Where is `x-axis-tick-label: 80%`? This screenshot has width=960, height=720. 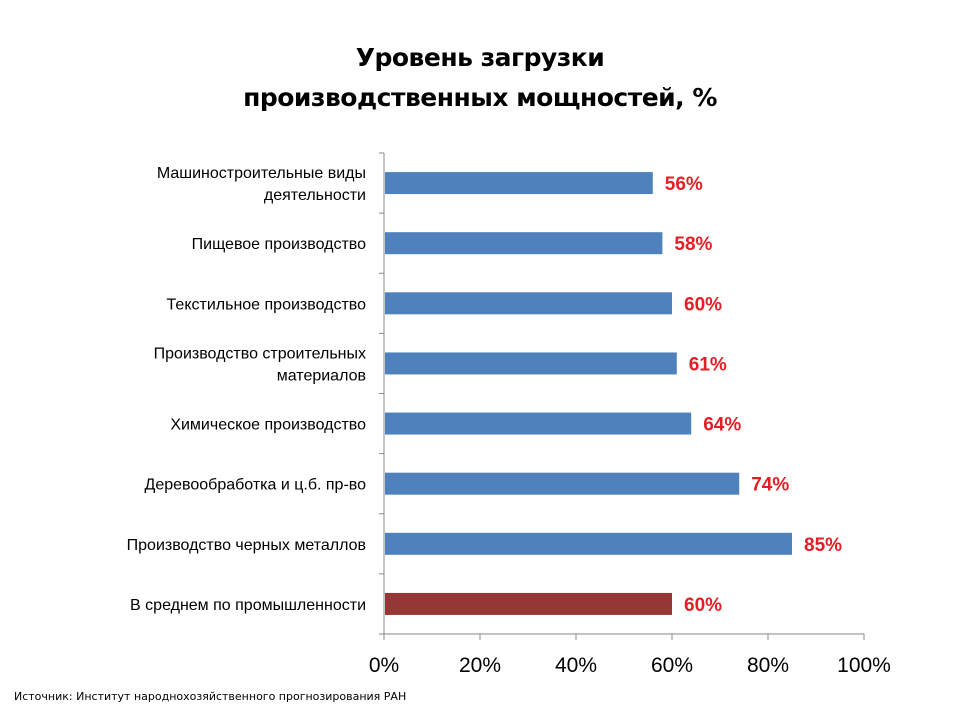 x-axis-tick-label: 80% is located at coordinates (768, 665).